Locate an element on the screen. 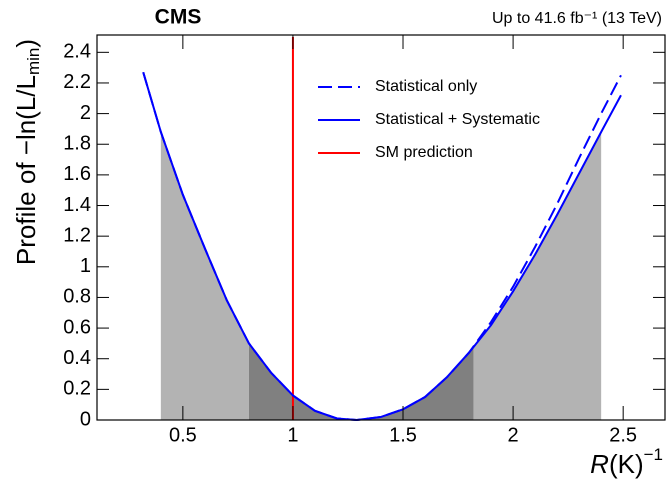 Image resolution: width=667 pixels, height=482 pixels. x-axis-label: R(K)−1 is located at coordinates (626, 461).